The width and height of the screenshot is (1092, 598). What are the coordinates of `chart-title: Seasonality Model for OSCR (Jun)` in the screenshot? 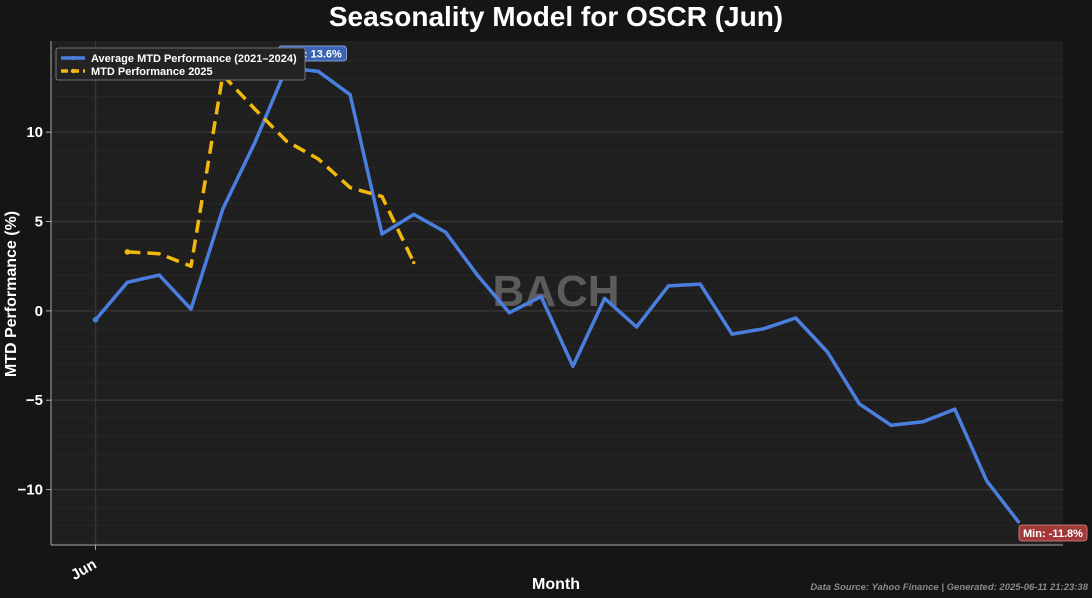 It's located at (556, 16).